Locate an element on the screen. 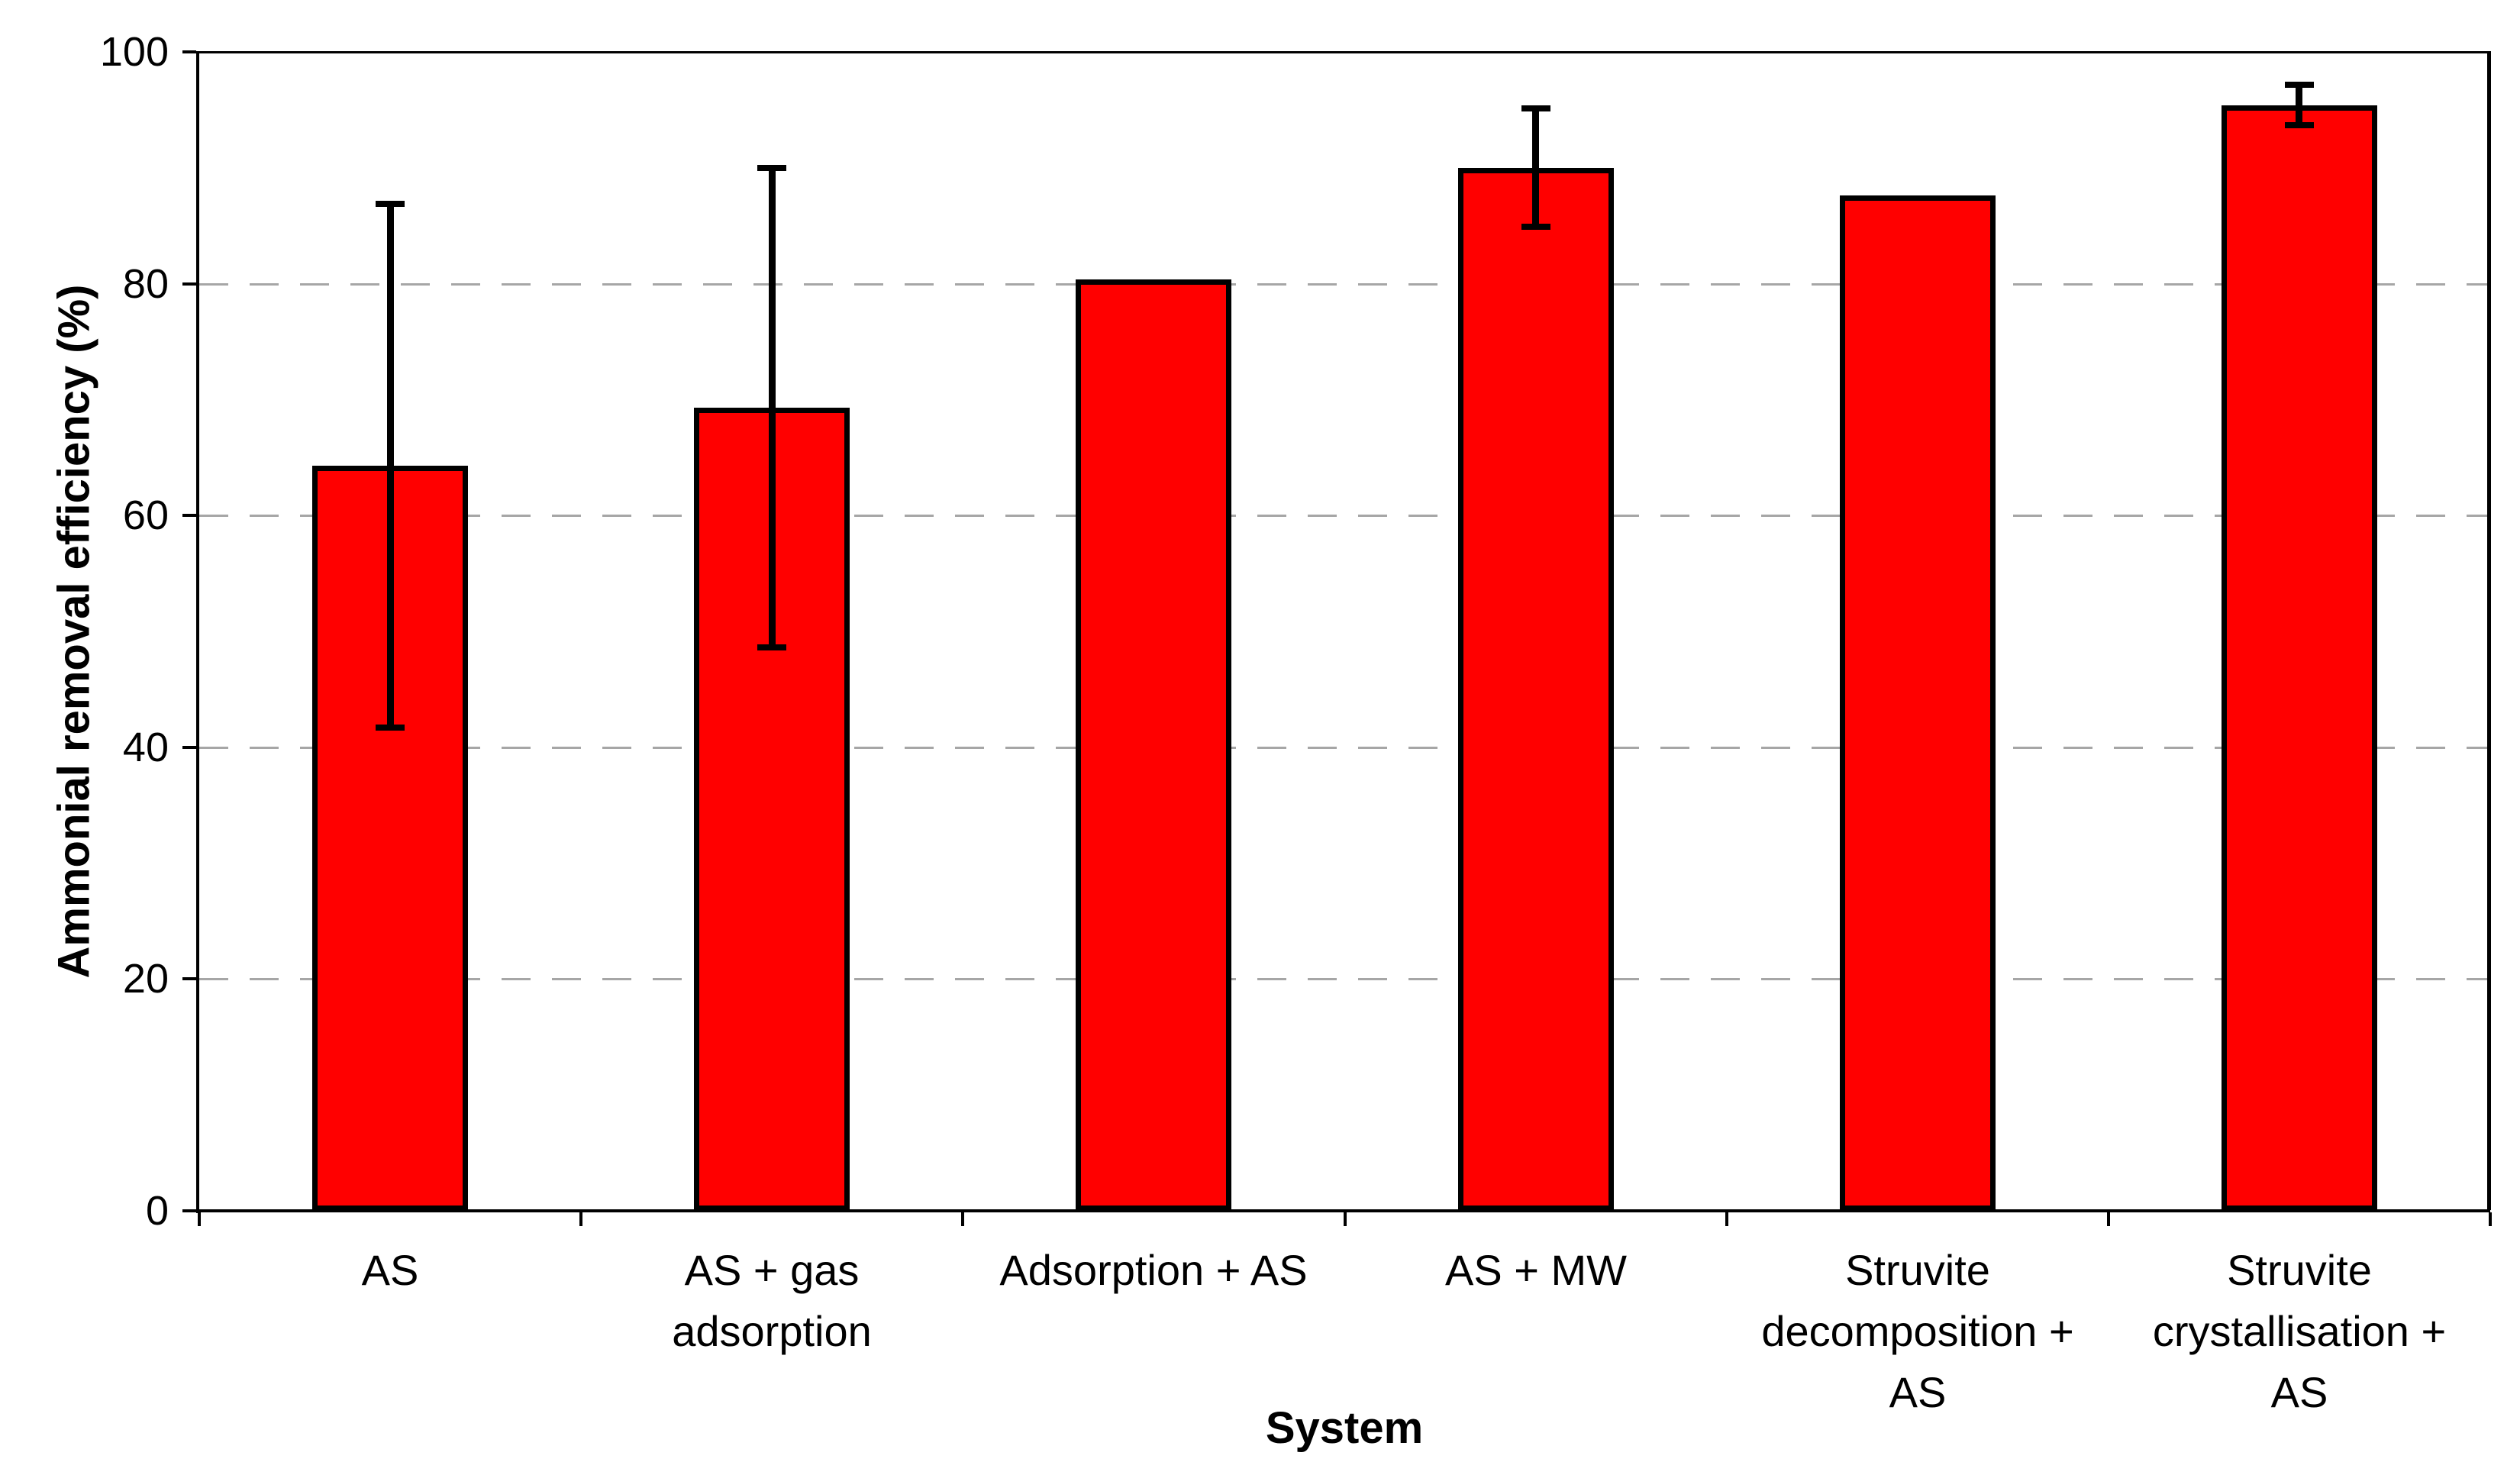 The image size is (2520, 1475). x-axis is located at coordinates (1338, 1210).